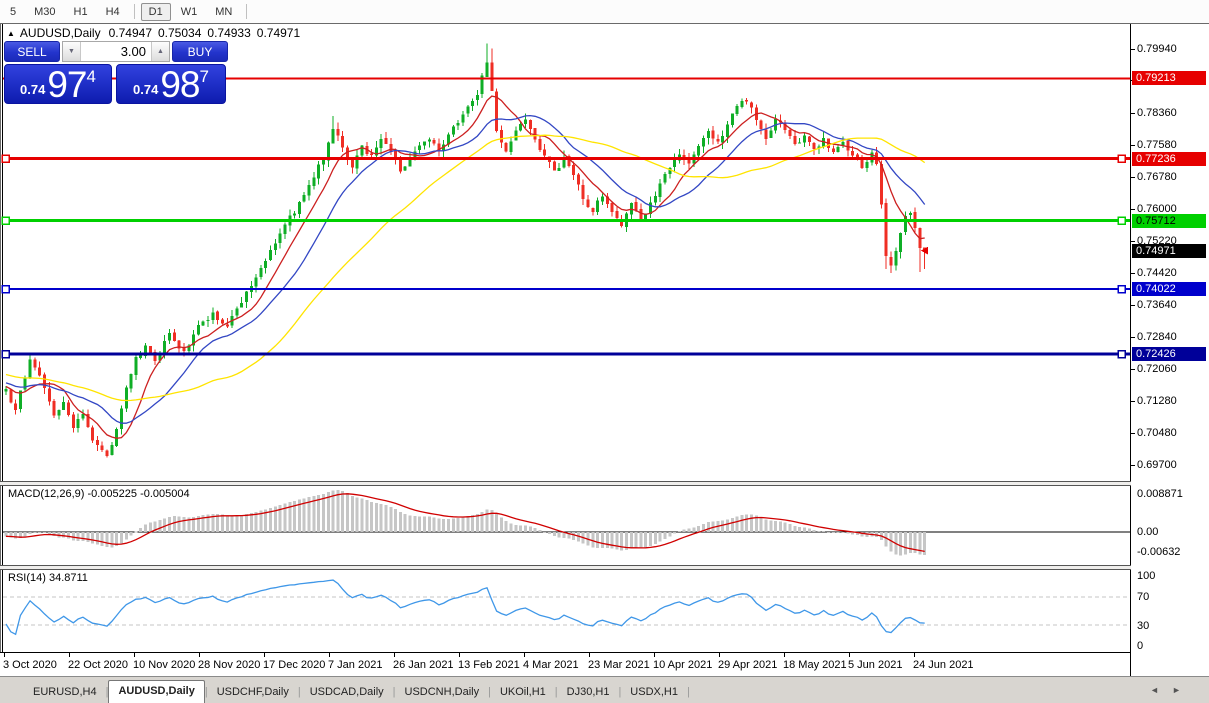 The height and width of the screenshot is (703, 1209). Describe the element at coordinates (1176, 690) in the screenshot. I see `tab-scroll-right-button: ►` at that location.